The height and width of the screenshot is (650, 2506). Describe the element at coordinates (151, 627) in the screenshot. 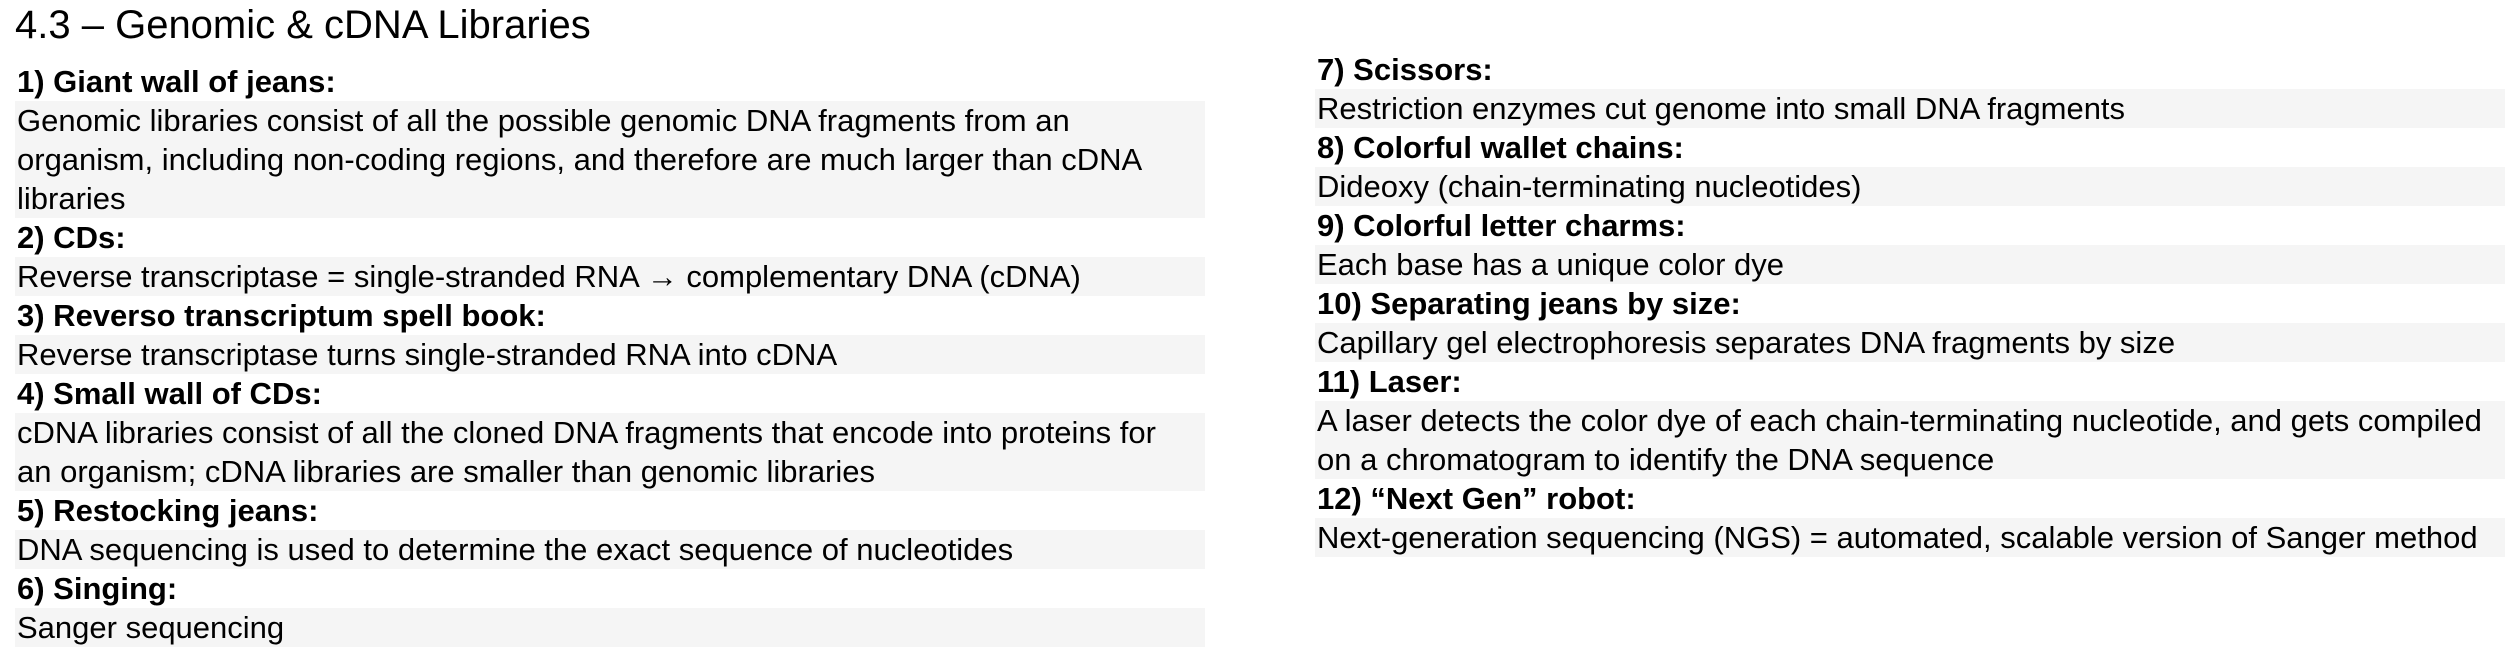

I see `item-description: Sanger sequencing` at that location.